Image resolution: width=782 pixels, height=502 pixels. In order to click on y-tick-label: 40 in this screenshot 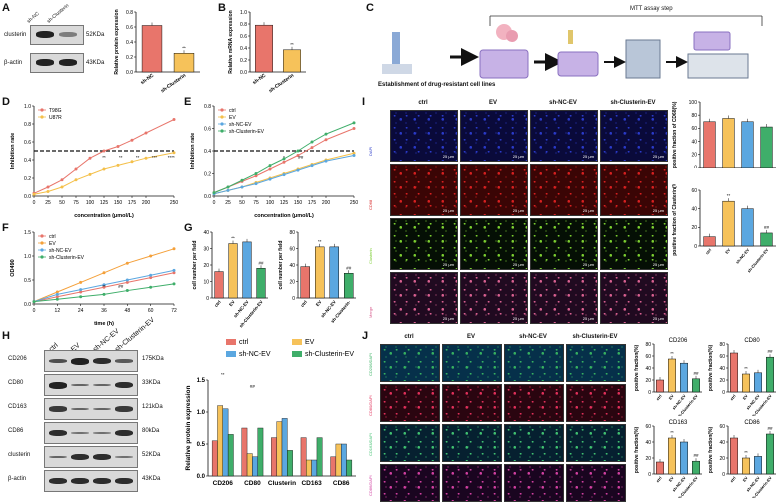, I will do `click(648, 369)`.